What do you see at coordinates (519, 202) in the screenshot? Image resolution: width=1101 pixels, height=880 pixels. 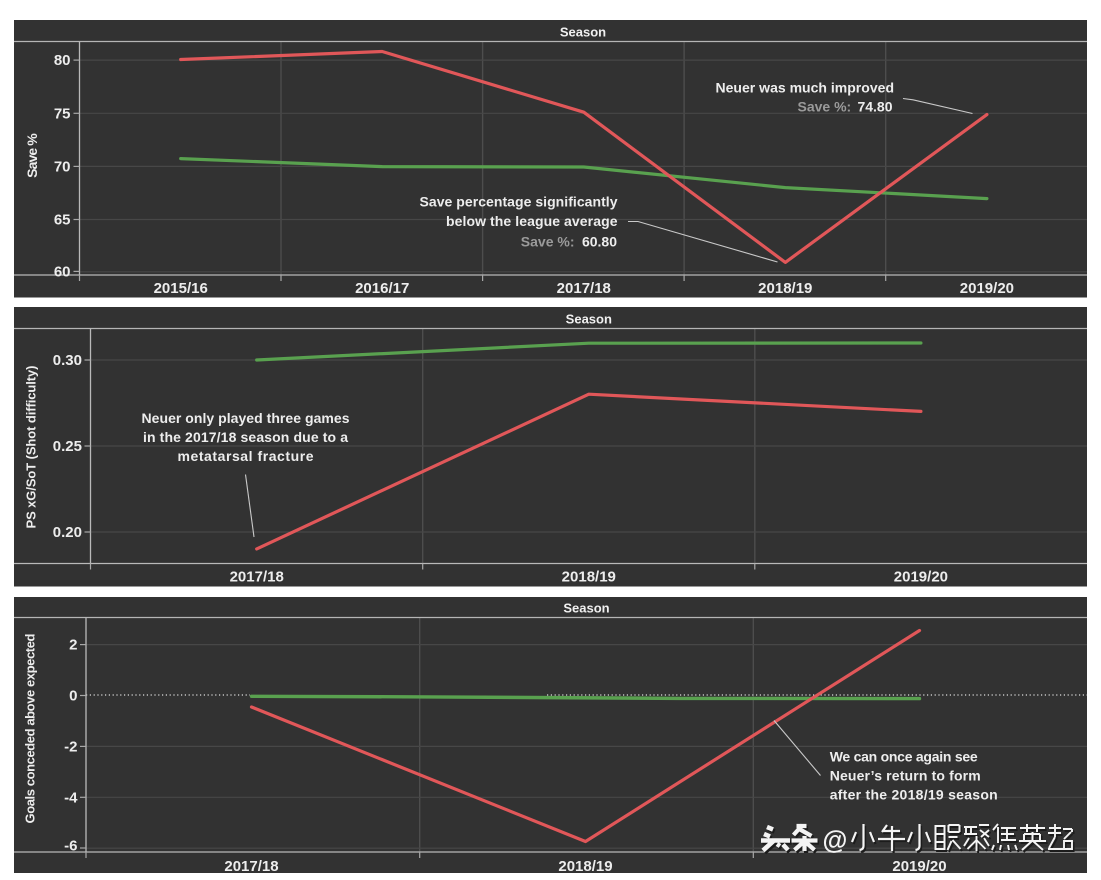 I see `svg-text: Save percentage significantly` at bounding box center [519, 202].